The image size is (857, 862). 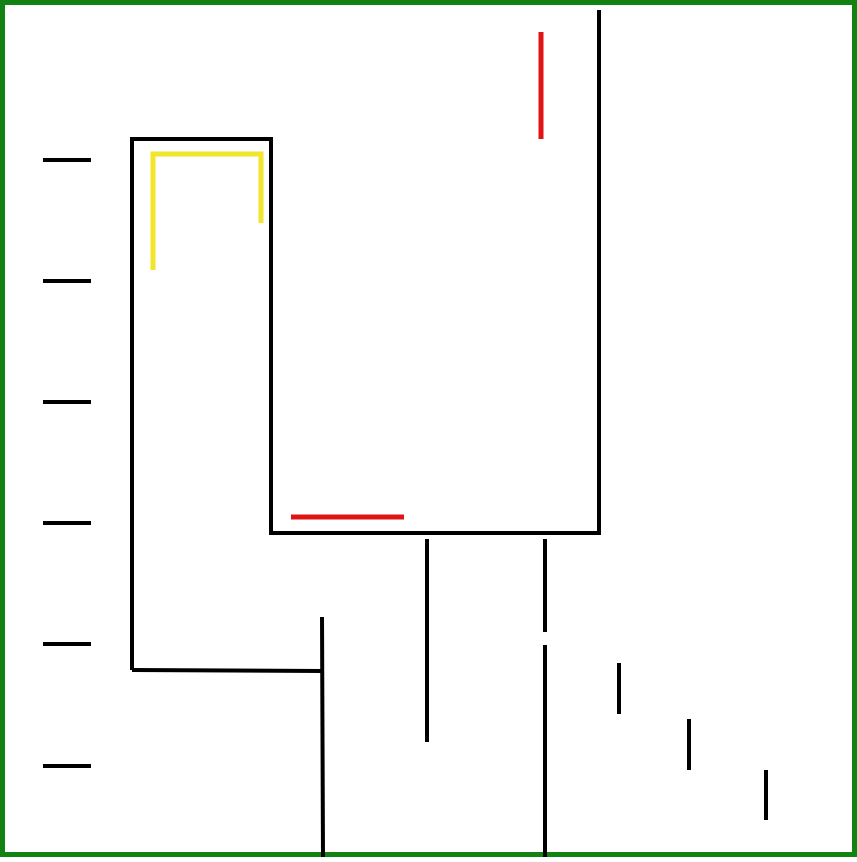 What do you see at coordinates (207, 210) in the screenshot?
I see `yellow-marker` at bounding box center [207, 210].